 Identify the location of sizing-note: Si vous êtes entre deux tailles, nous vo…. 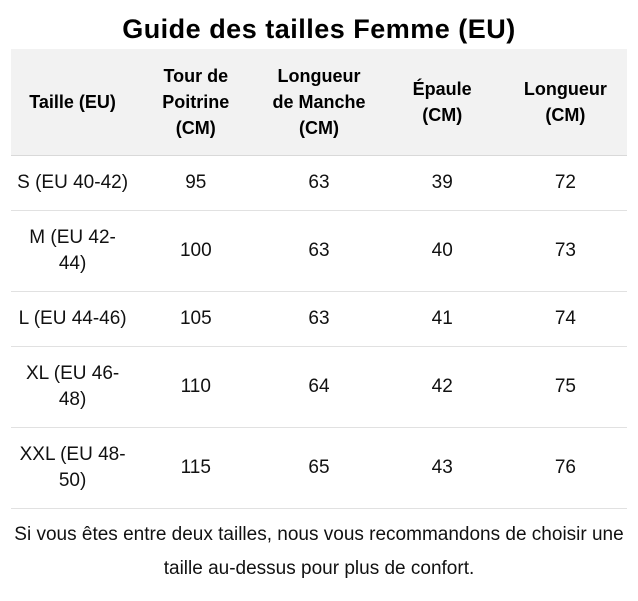
(319, 551).